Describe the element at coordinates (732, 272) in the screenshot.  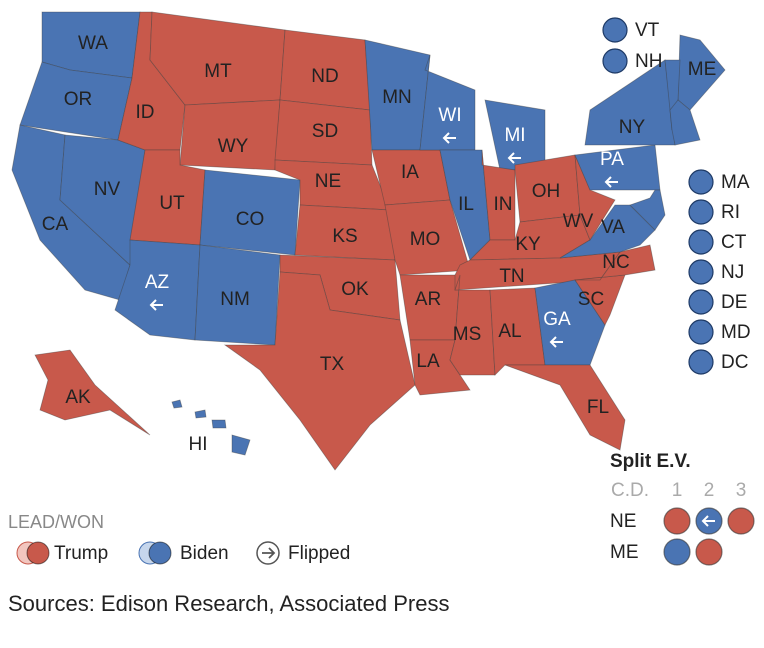
I see `small-state-label: NJ` at that location.